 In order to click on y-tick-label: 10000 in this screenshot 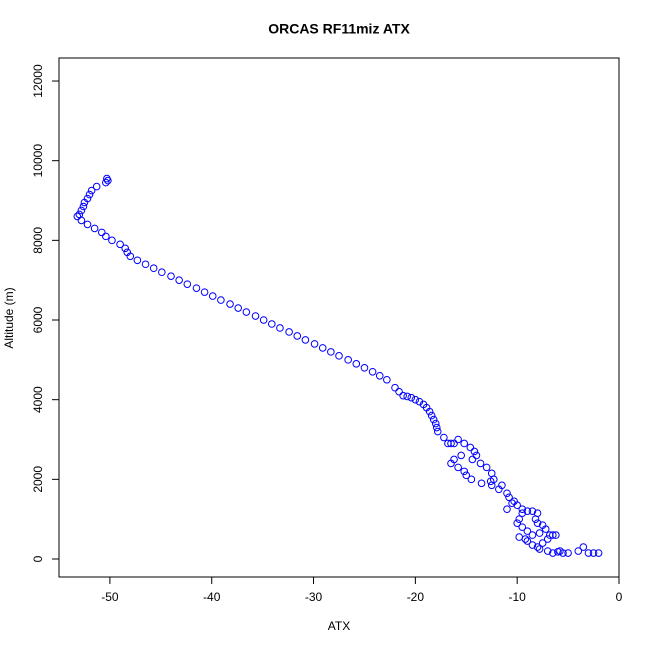, I will do `click(38, 161)`.